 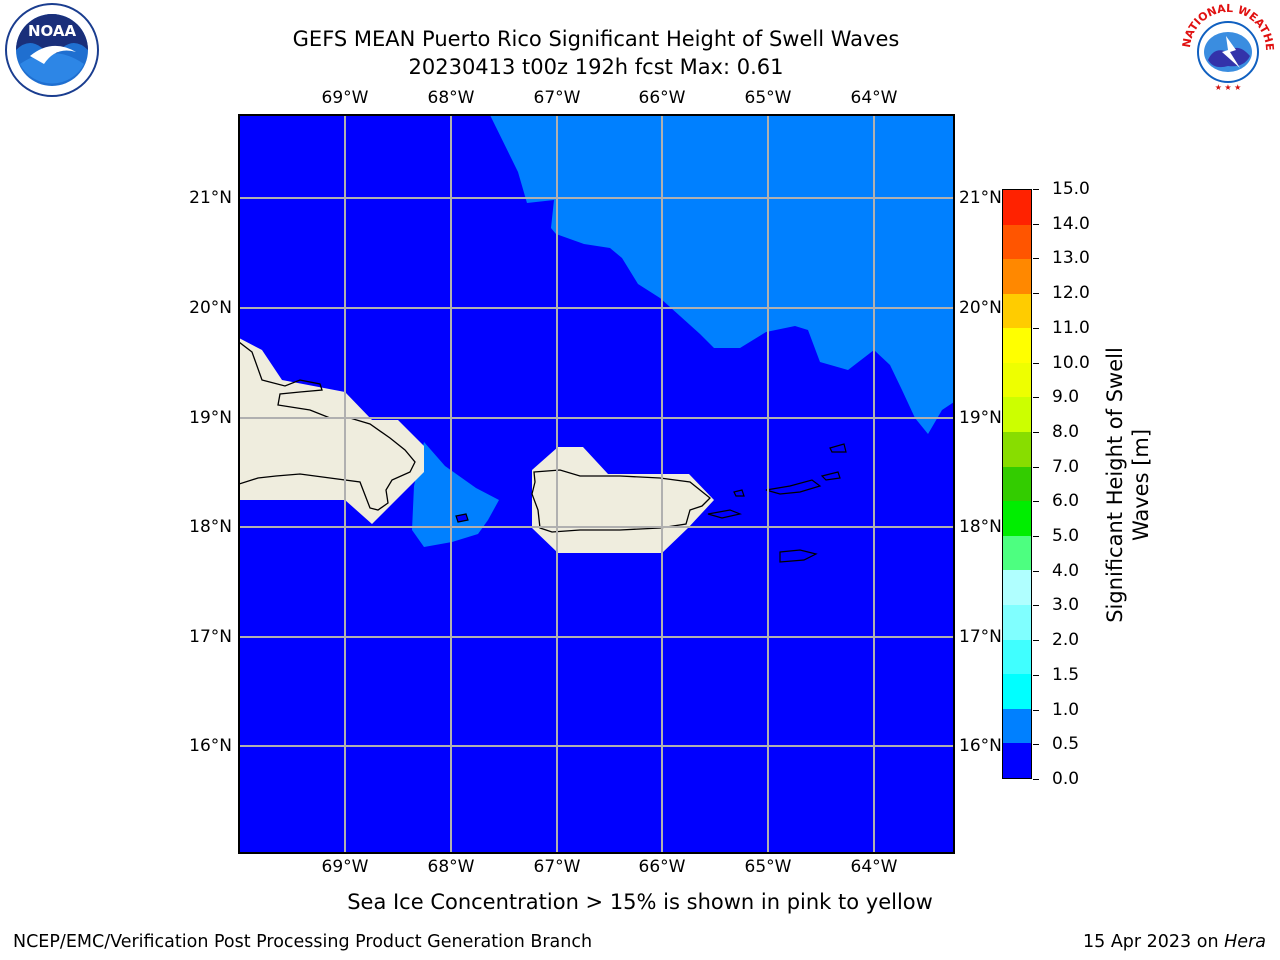 I want to click on chart-subtitle: 20230413 t00z 192h fcst Max: 0.61, so click(x=596, y=67).